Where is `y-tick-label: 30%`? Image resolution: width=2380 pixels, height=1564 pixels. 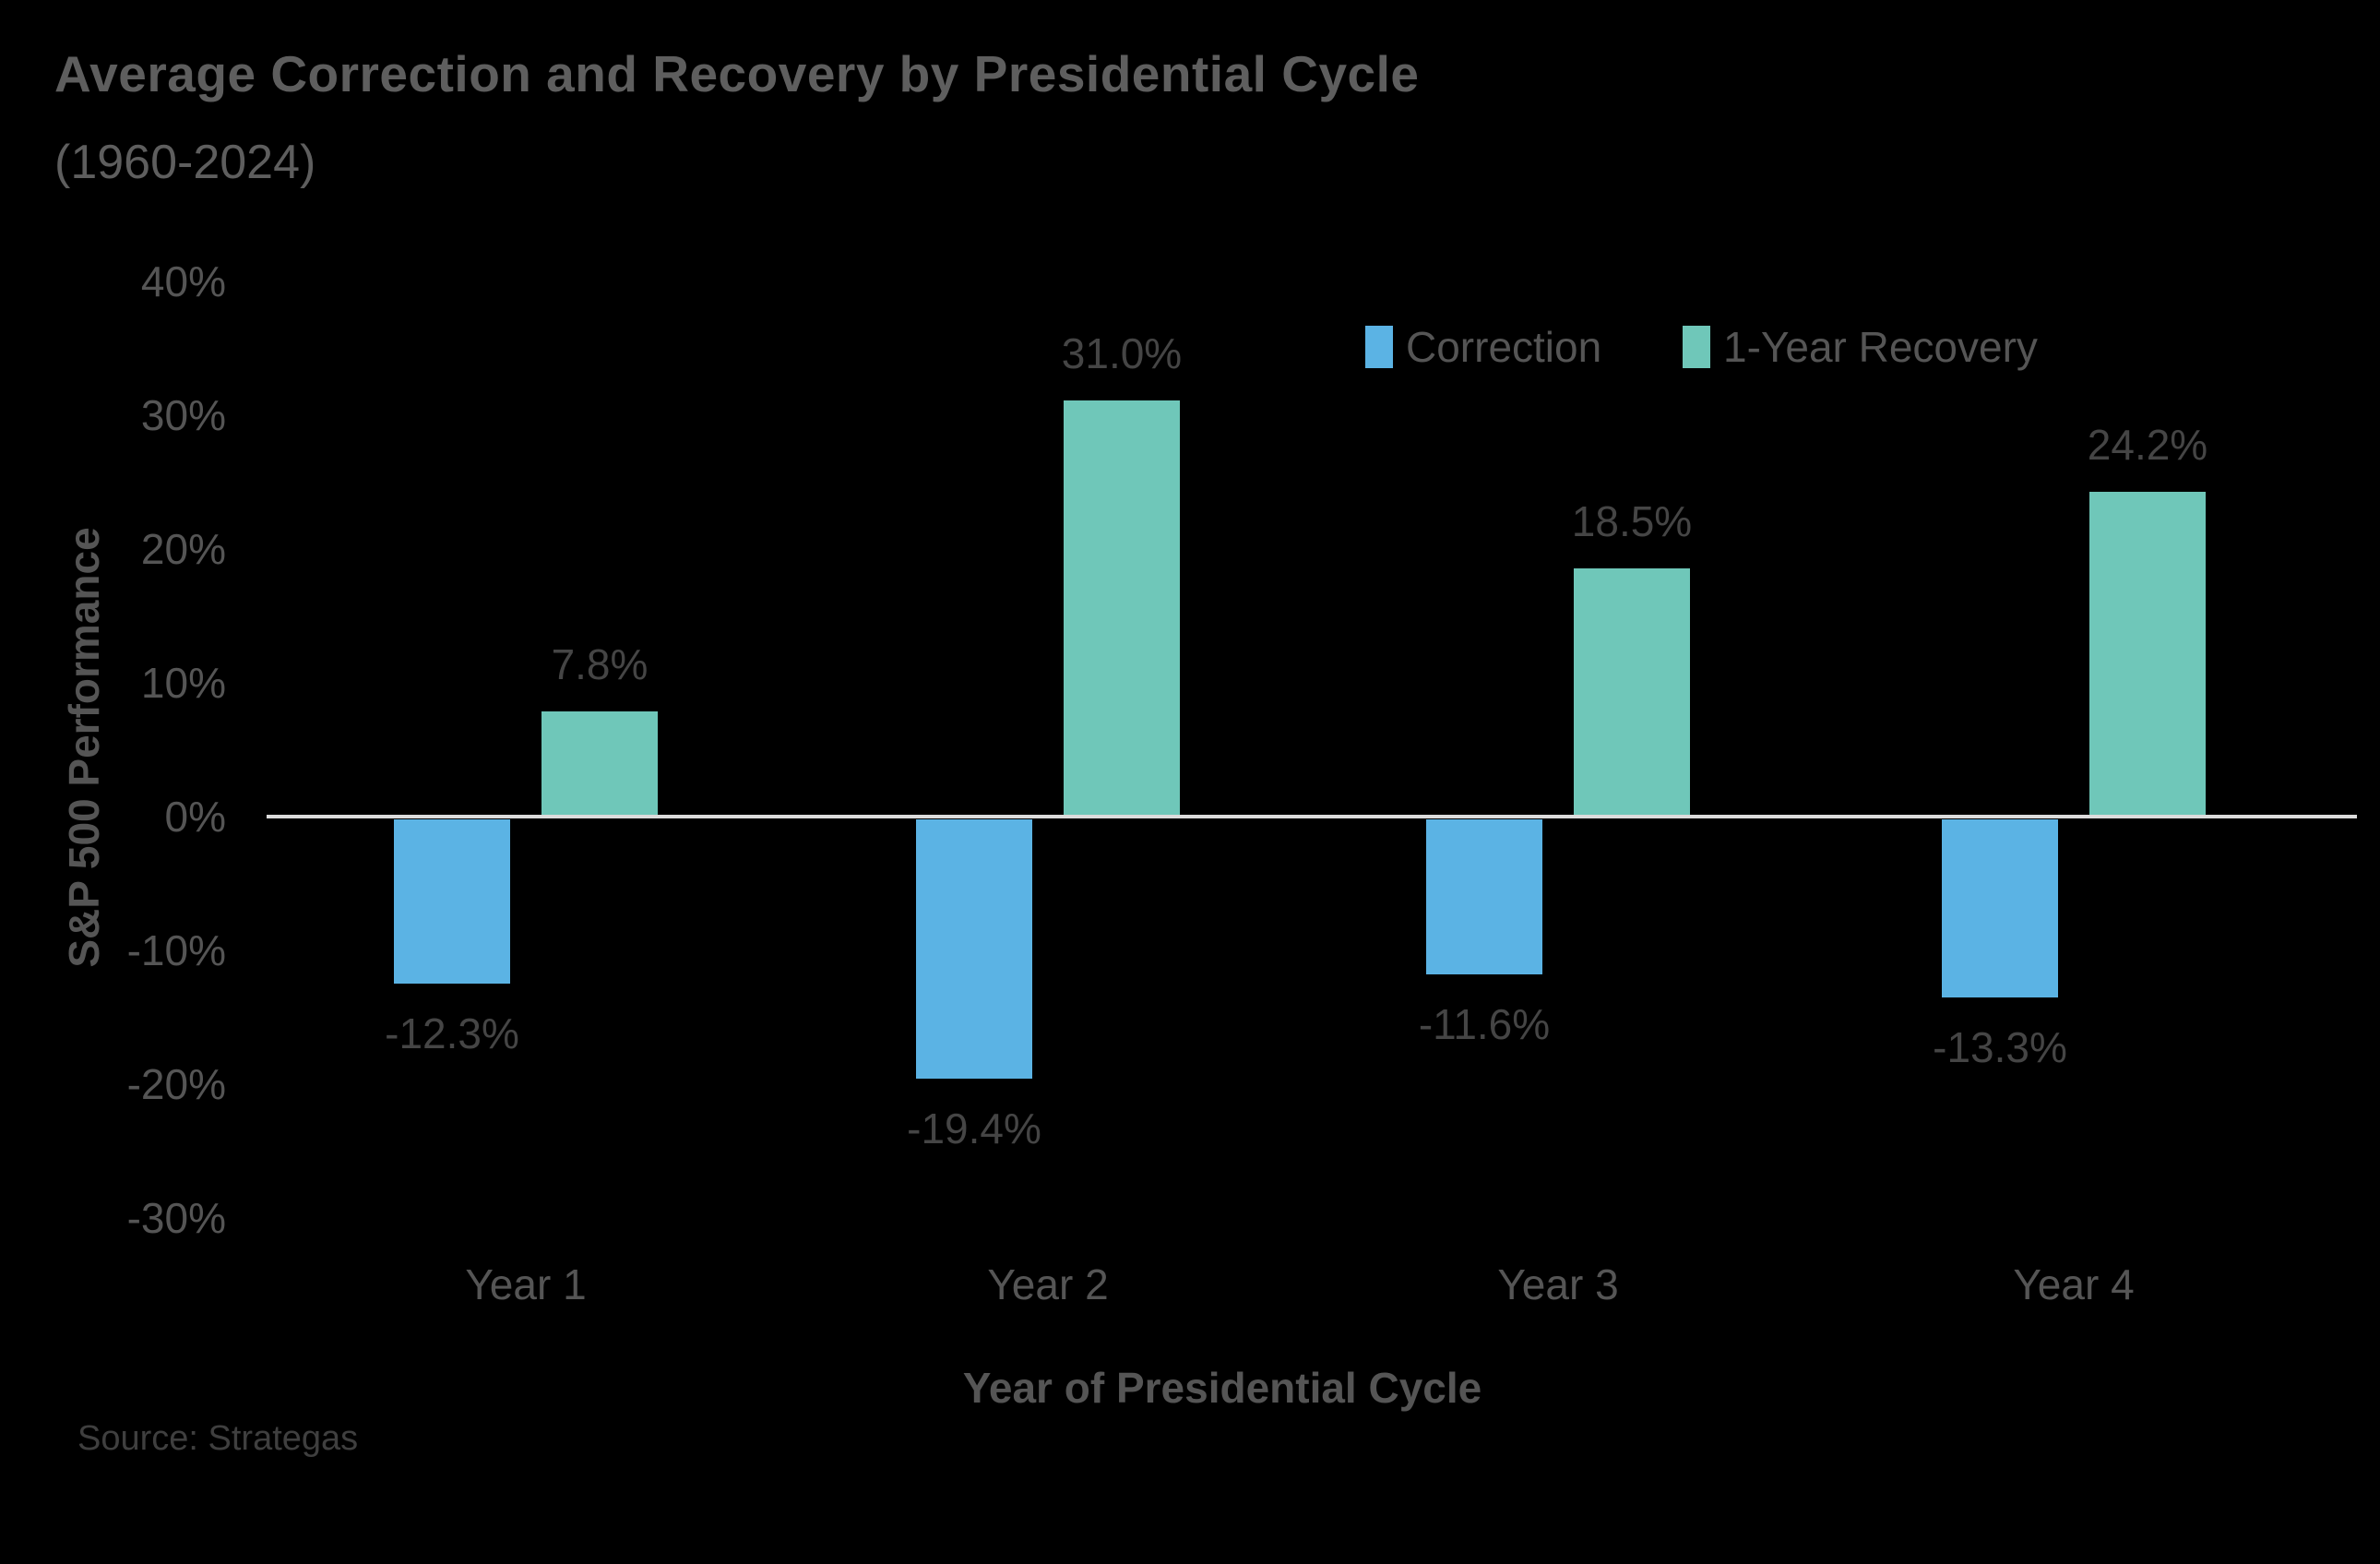
y-tick-label: 30% is located at coordinates (183, 415).